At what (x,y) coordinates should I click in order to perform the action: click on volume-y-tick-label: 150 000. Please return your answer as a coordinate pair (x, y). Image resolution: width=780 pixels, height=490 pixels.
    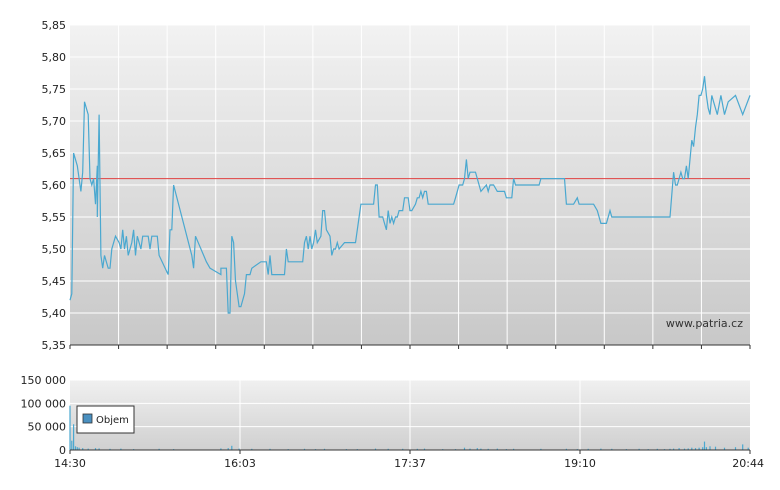
    Looking at the image, I should click on (44, 380).